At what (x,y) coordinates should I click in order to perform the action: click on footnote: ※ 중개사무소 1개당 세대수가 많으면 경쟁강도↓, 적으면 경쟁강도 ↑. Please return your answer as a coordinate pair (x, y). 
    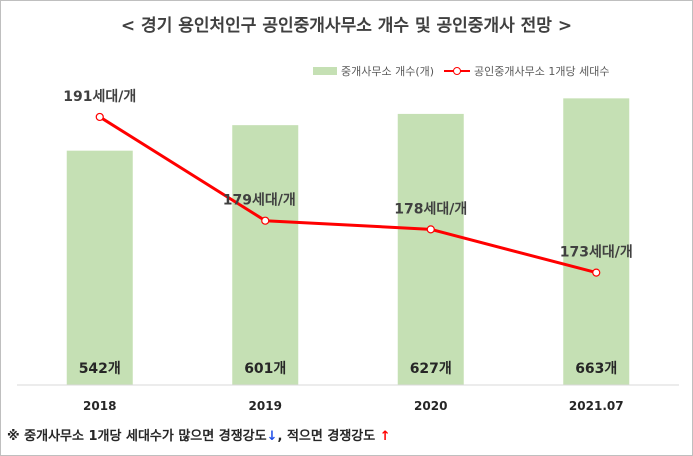
    Looking at the image, I should click on (199, 434).